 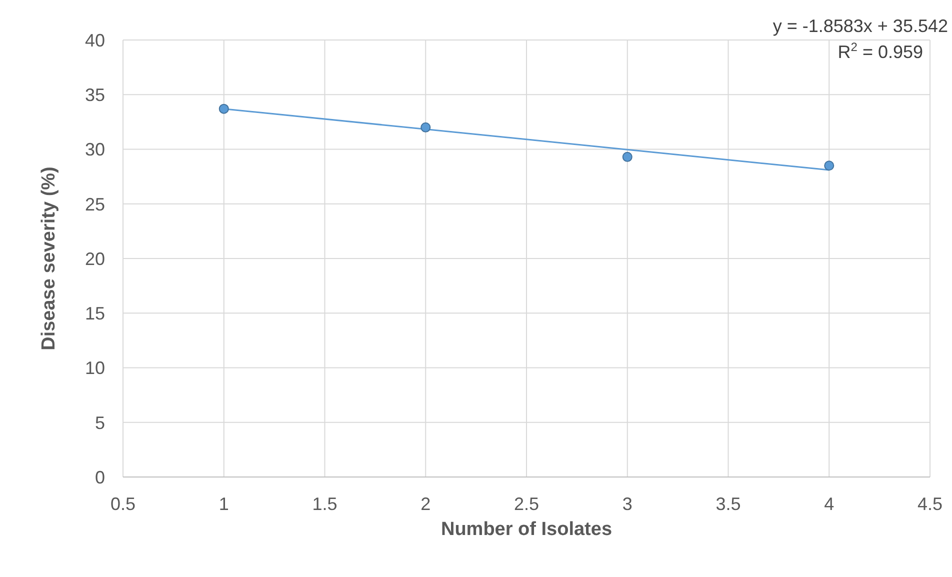 I want to click on x-tick-label: 4.5, so click(x=930, y=504).